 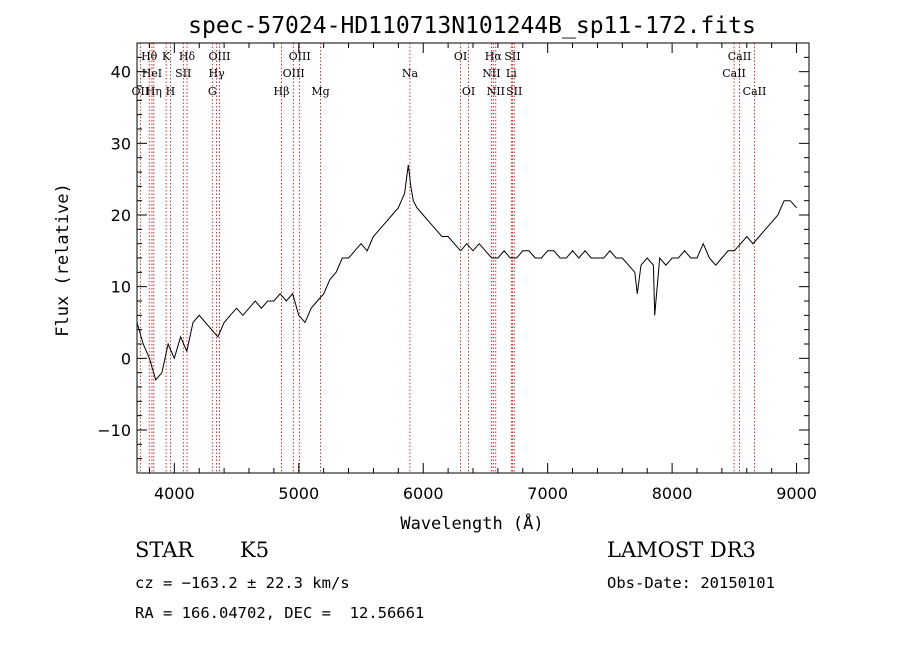 What do you see at coordinates (796, 493) in the screenshot?
I see `x-tick-label: 9000` at bounding box center [796, 493].